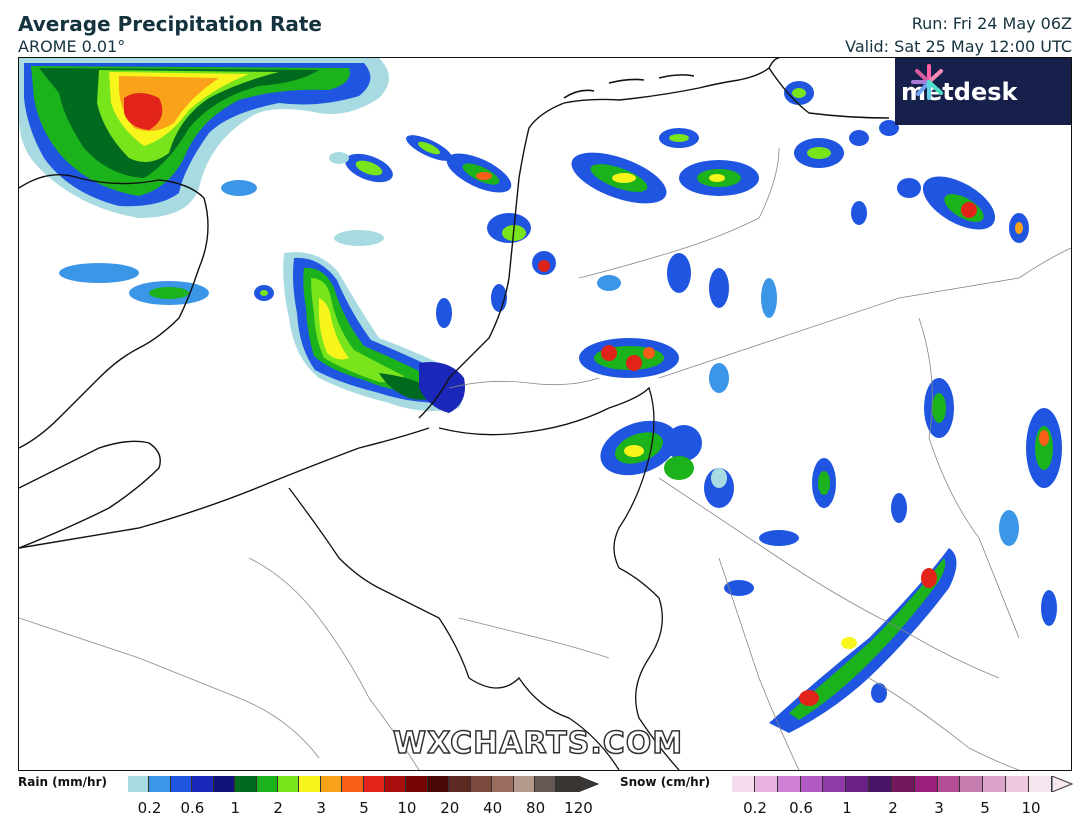 The height and width of the screenshot is (835, 1089). I want to click on rain-tick-label: 2, so click(278, 808).